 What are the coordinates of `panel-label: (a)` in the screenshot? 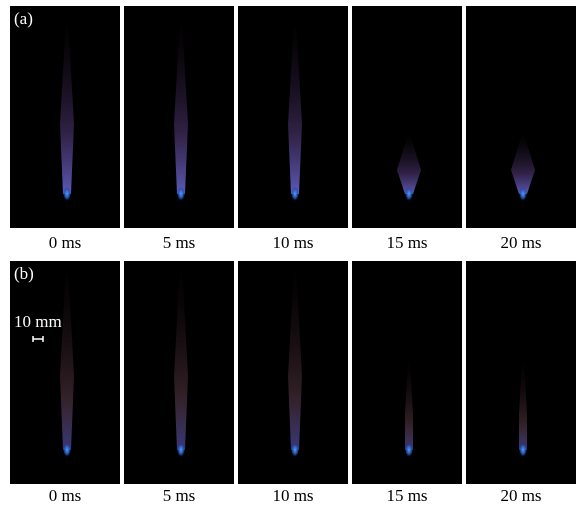 It's located at (23, 18).